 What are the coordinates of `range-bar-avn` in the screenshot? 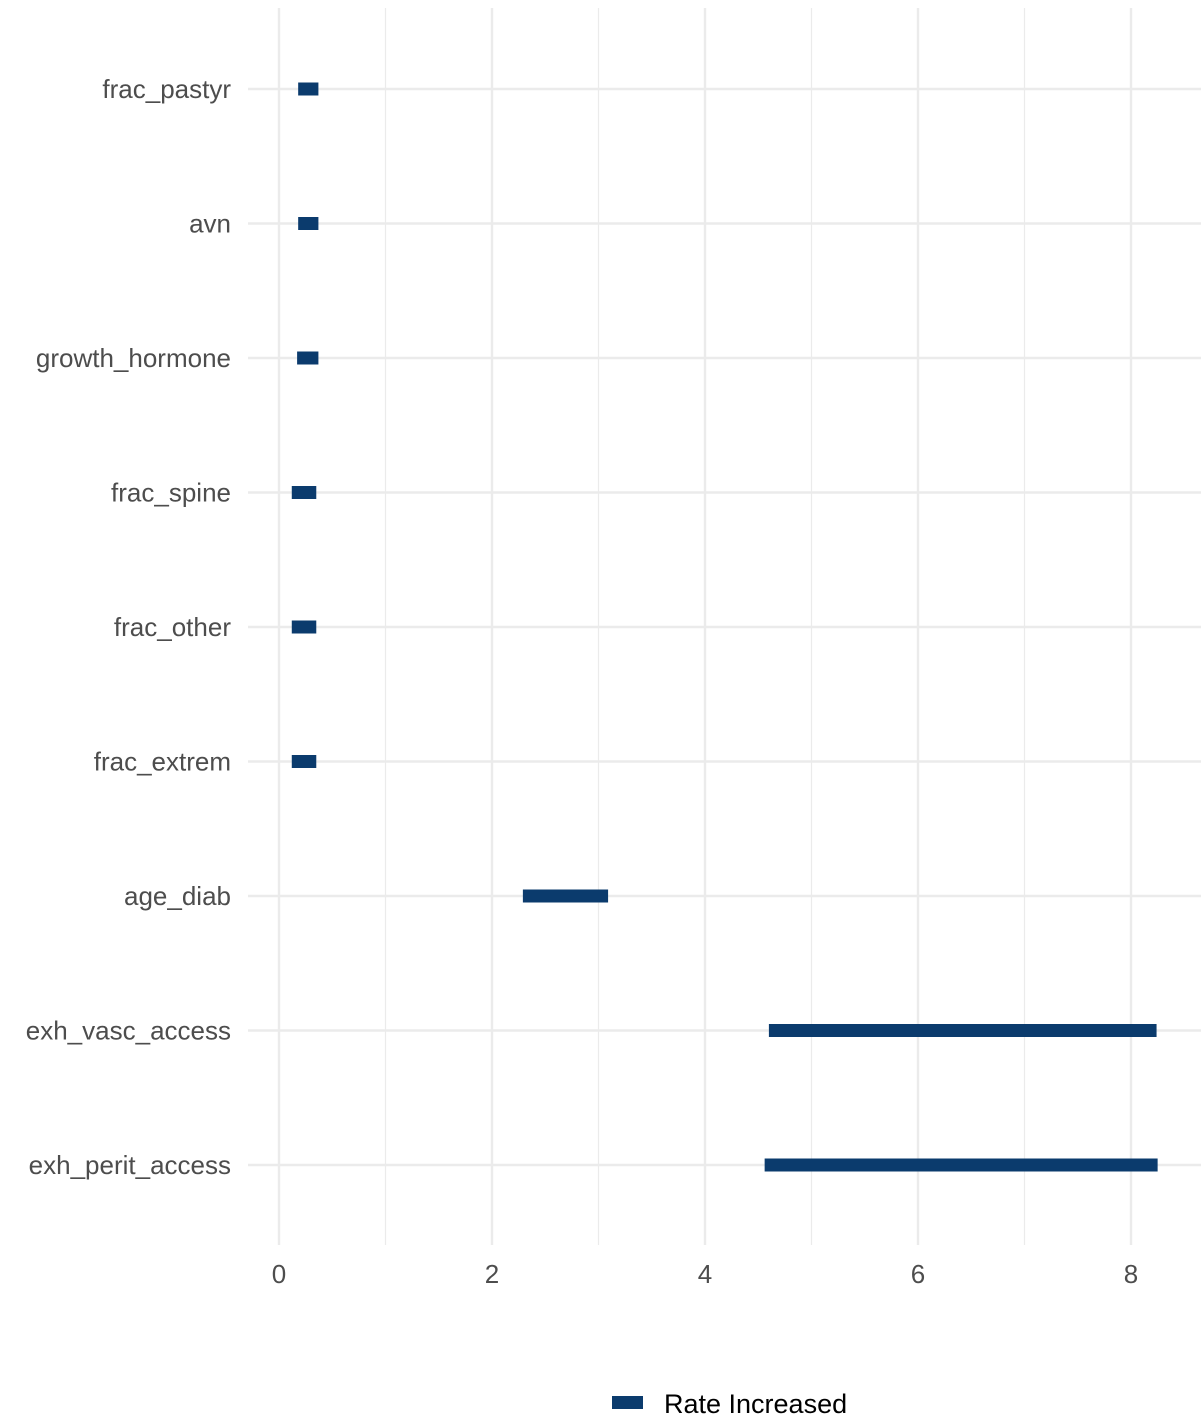 It's located at (308, 223).